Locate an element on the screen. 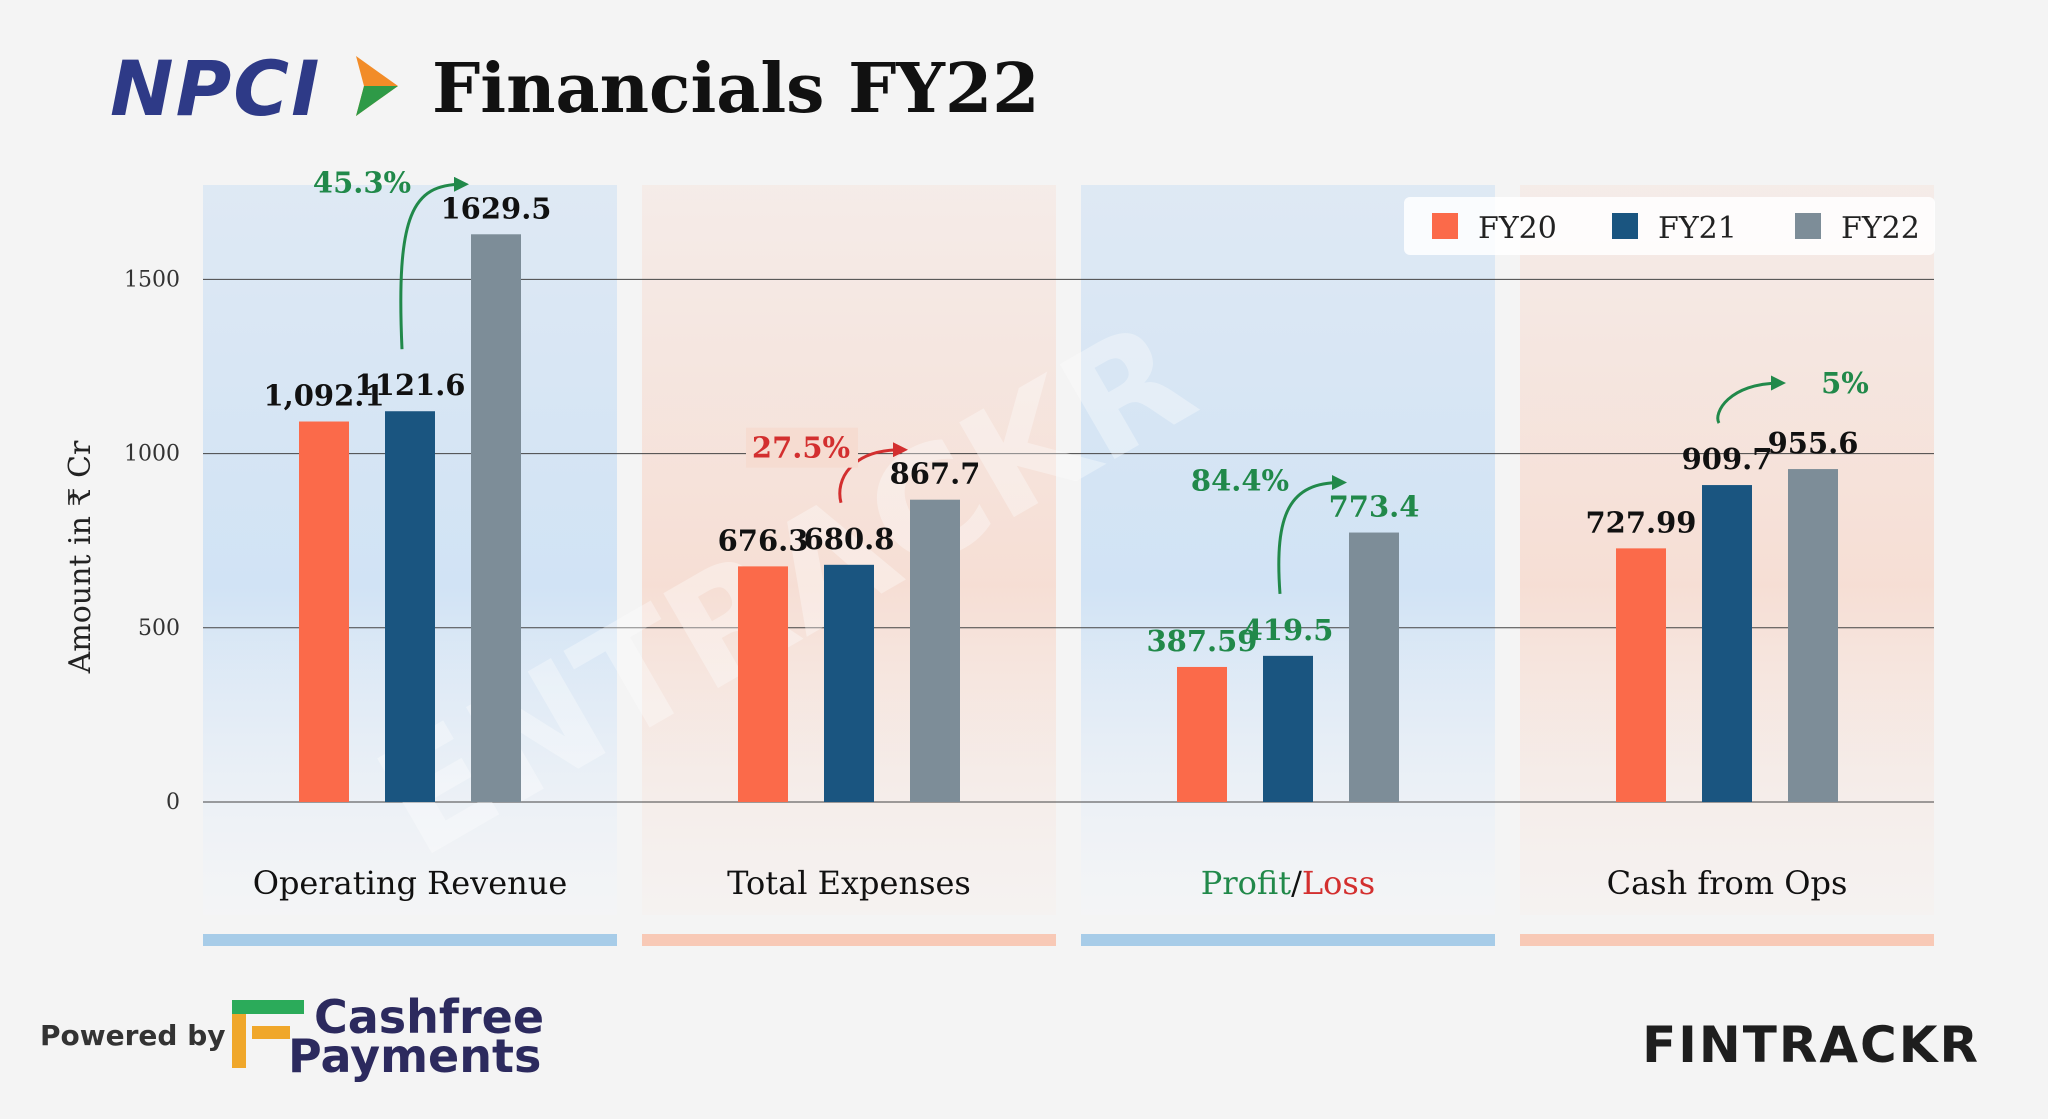 This screenshot has width=2048, height=1119. growth-label: 27.5% is located at coordinates (801, 448).